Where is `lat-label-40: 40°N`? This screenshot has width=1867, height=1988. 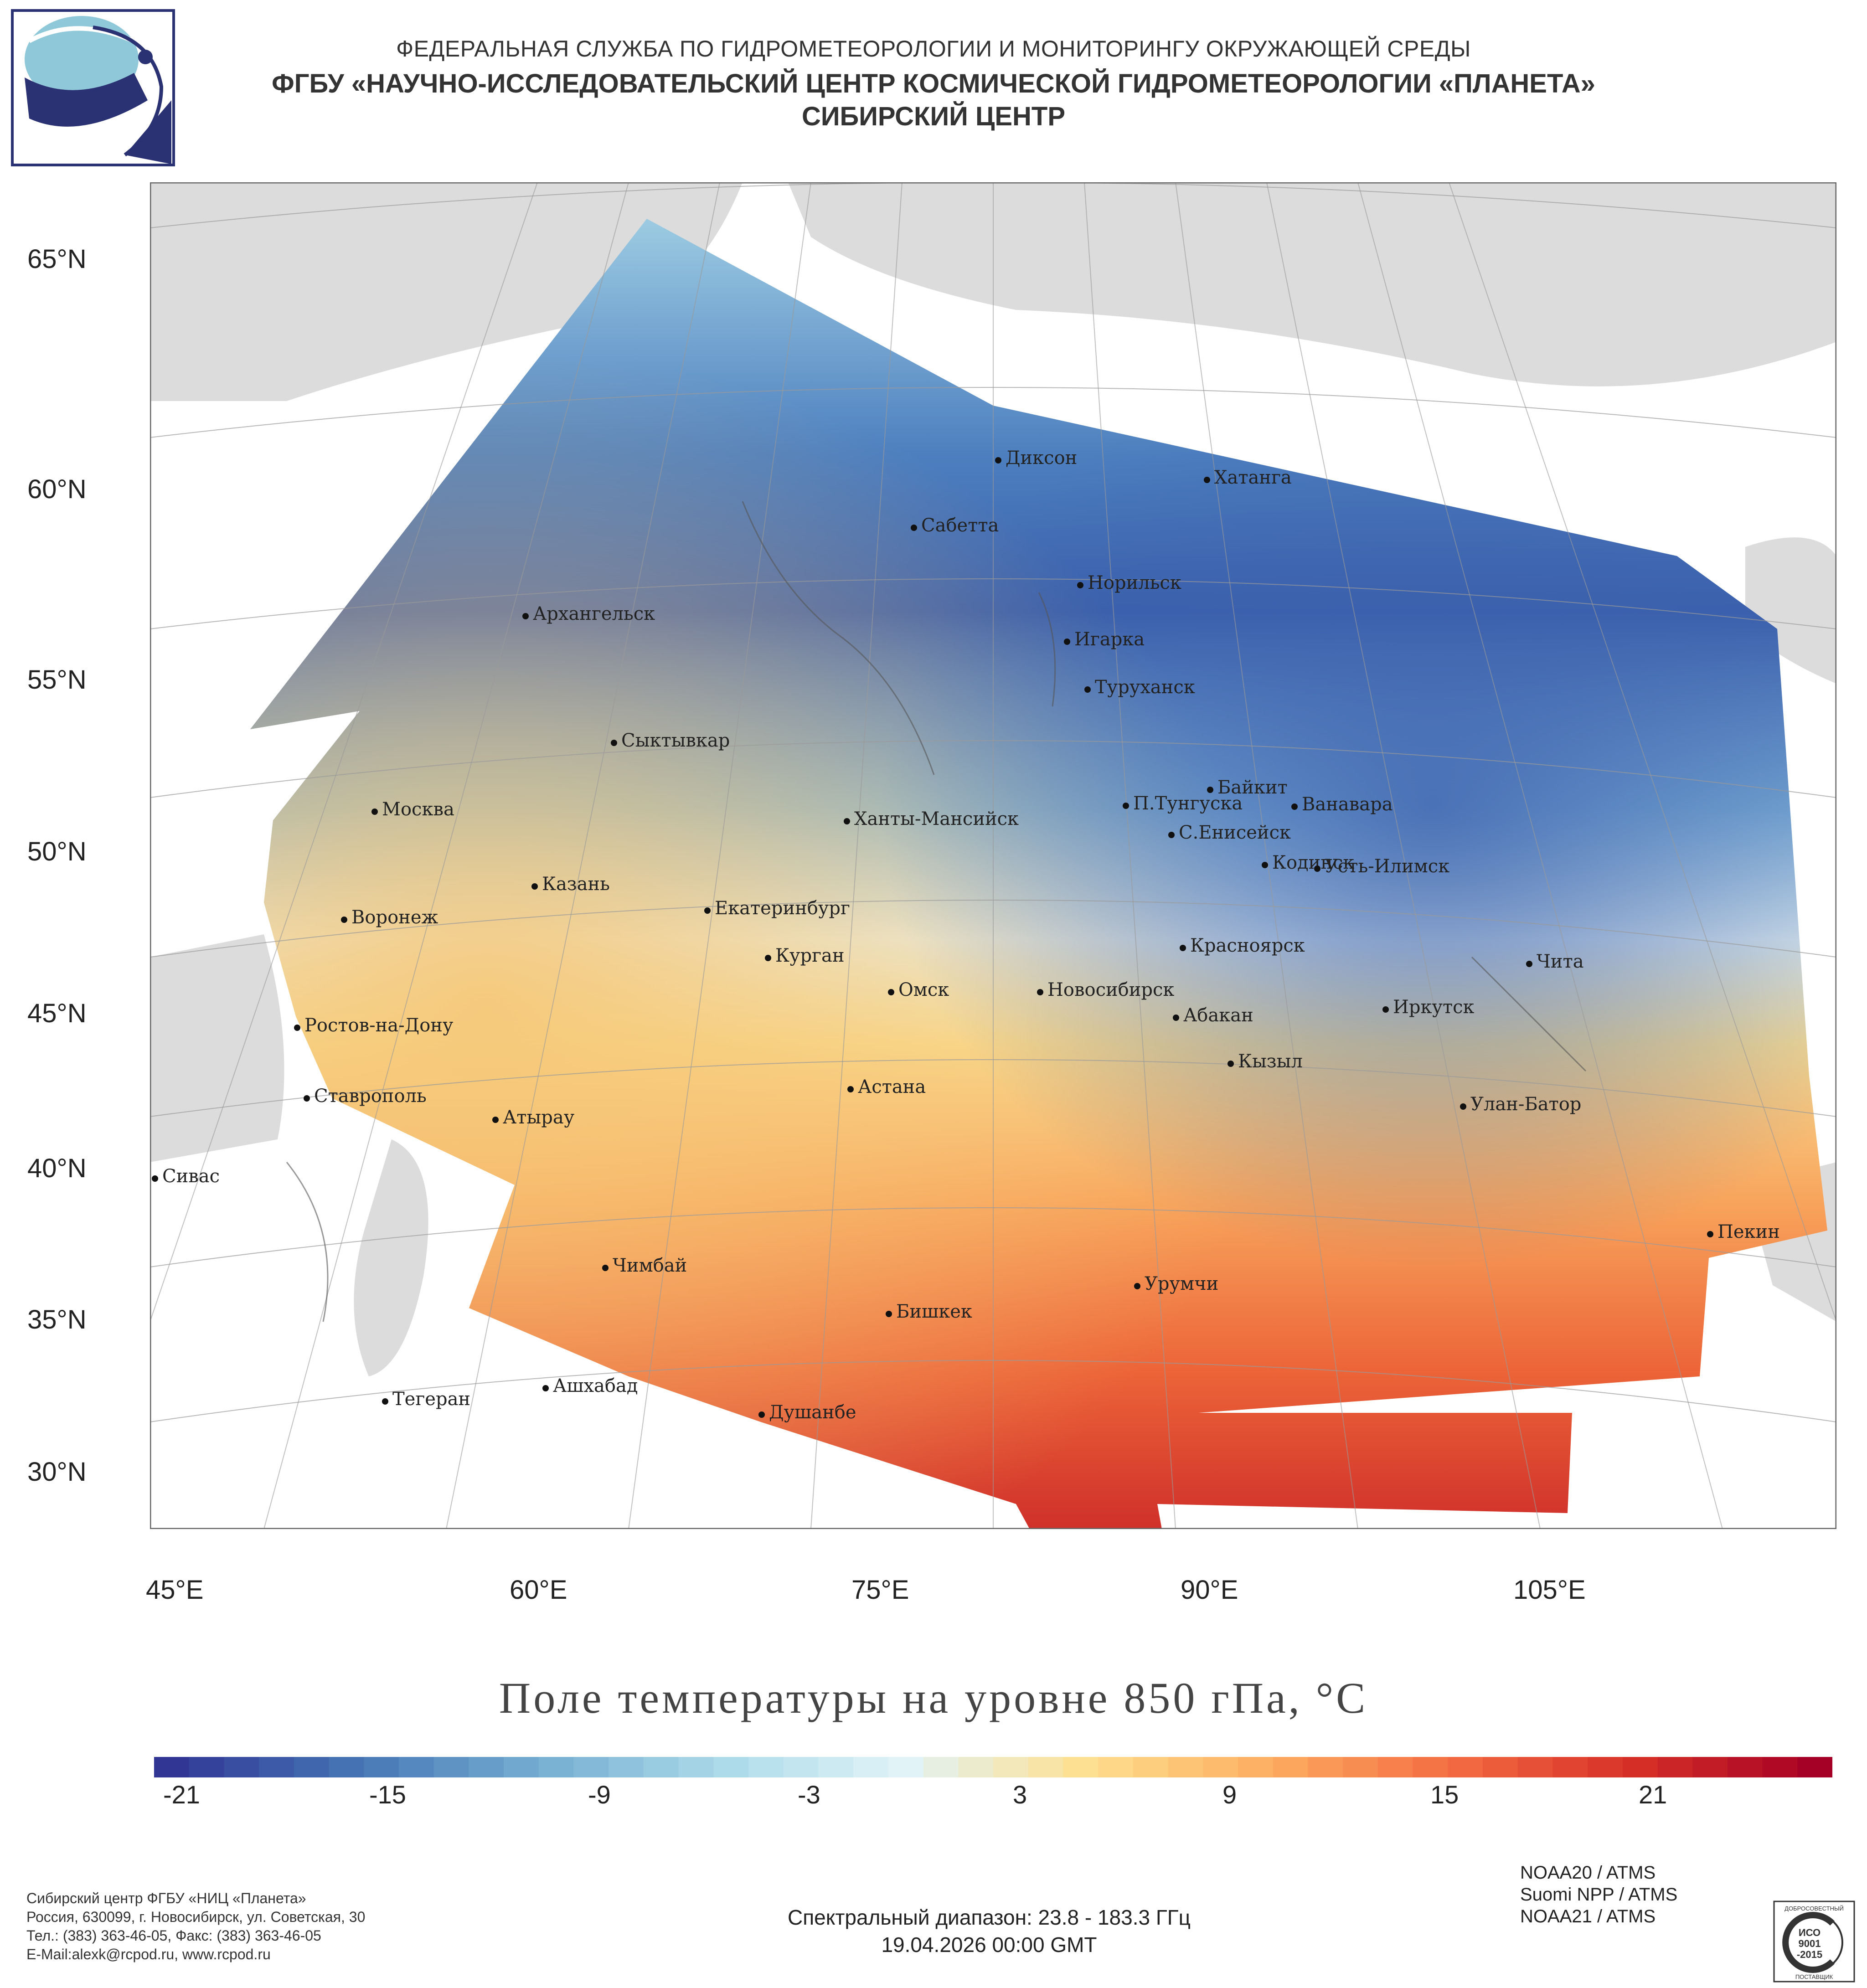
lat-label-40: 40°N is located at coordinates (57, 1169).